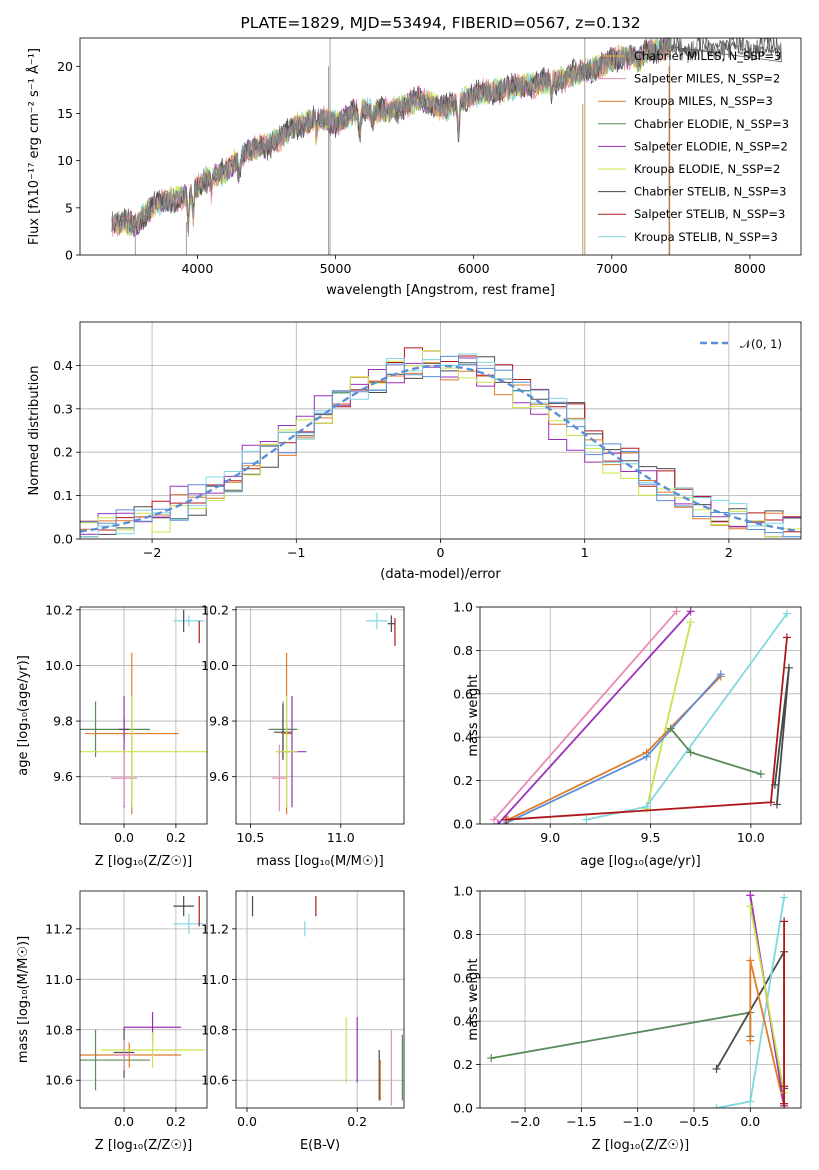 The height and width of the screenshot is (1170, 819). I want to click on x-tick-label: 10.0, so click(751, 837).